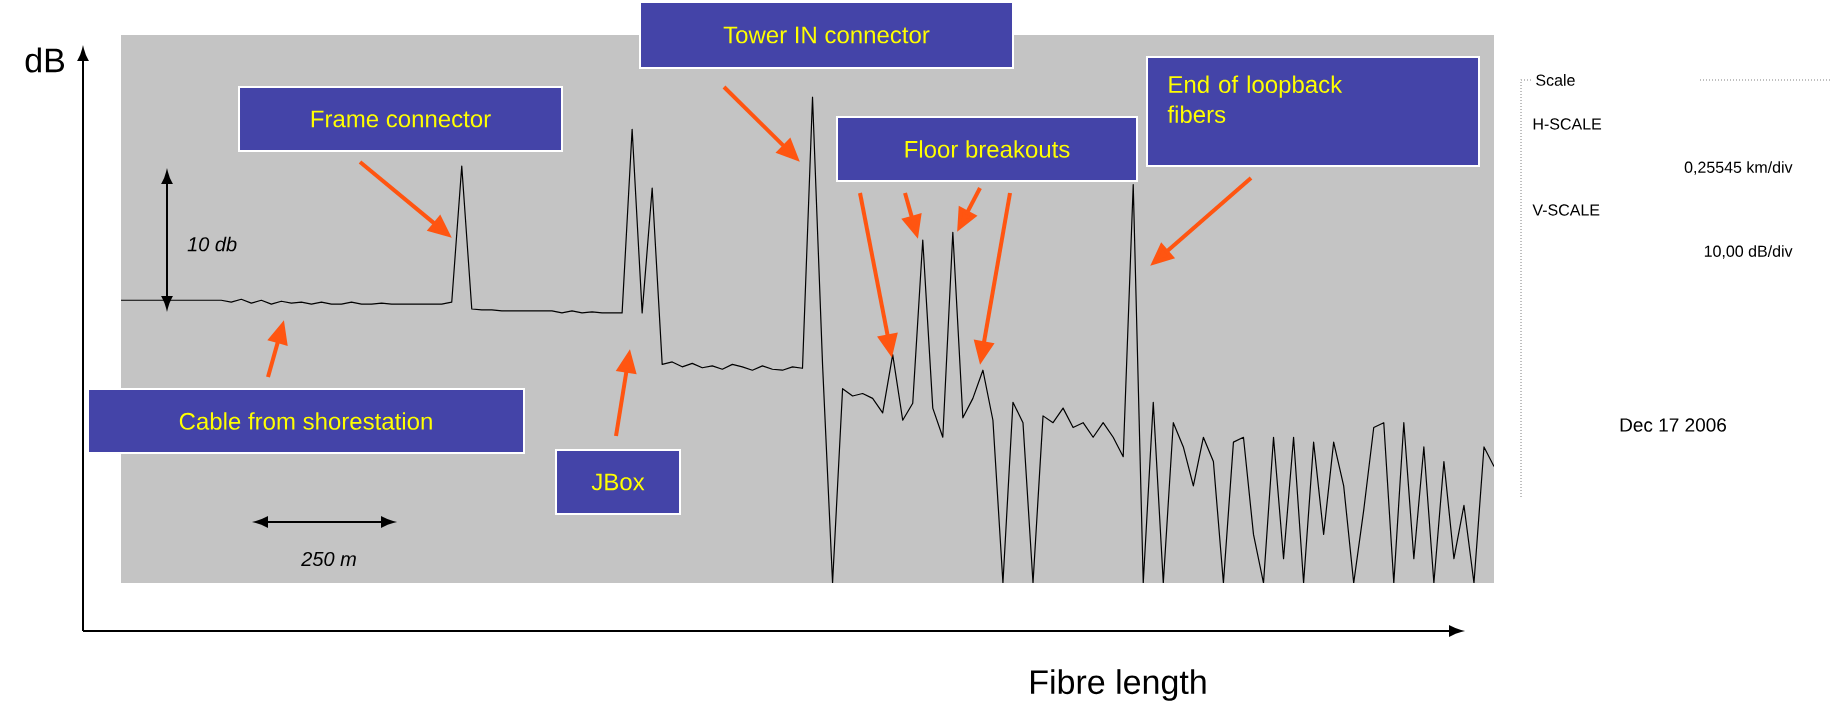  I want to click on x-axis-title: Fibre length, so click(1118, 685).